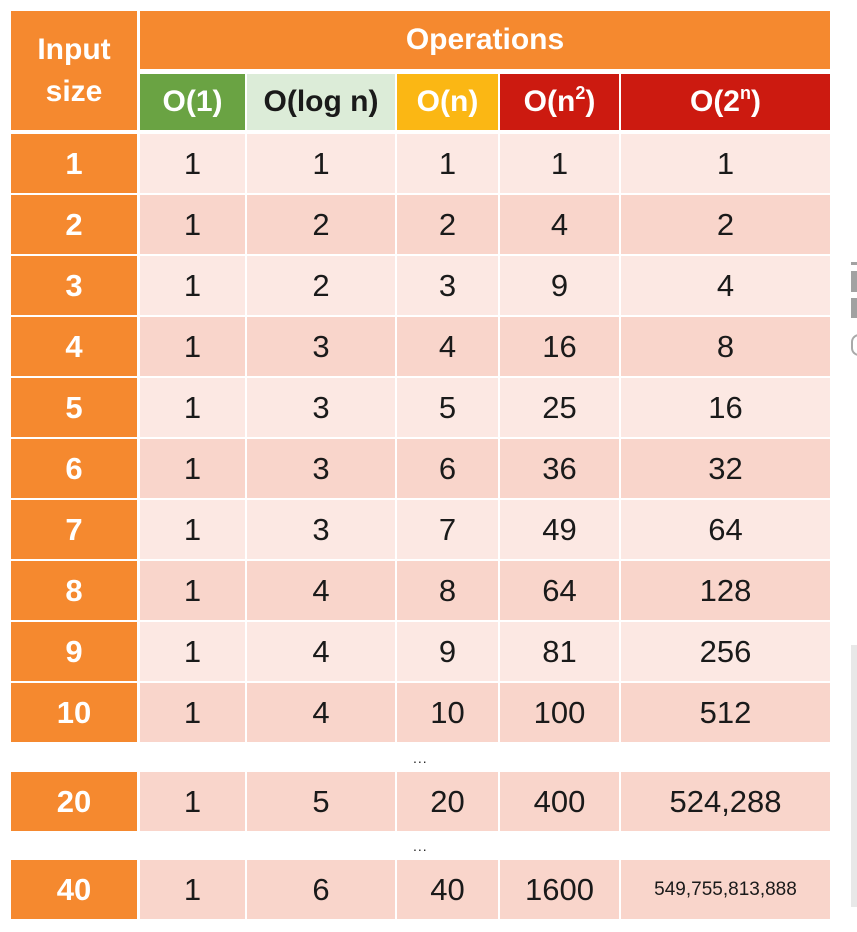 The width and height of the screenshot is (857, 932). I want to click on input-size-cell: 1, so click(74, 163).